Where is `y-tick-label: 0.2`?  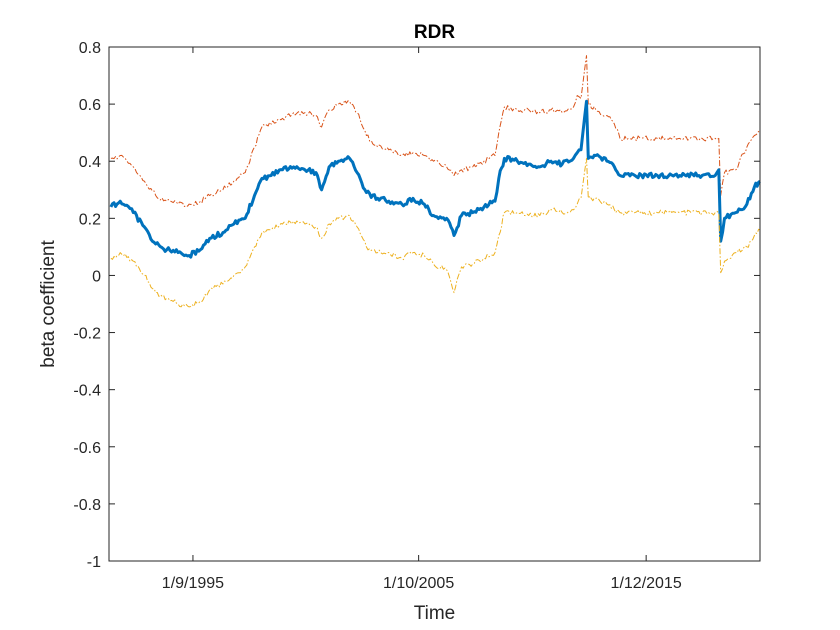
y-tick-label: 0.2 is located at coordinates (90, 219).